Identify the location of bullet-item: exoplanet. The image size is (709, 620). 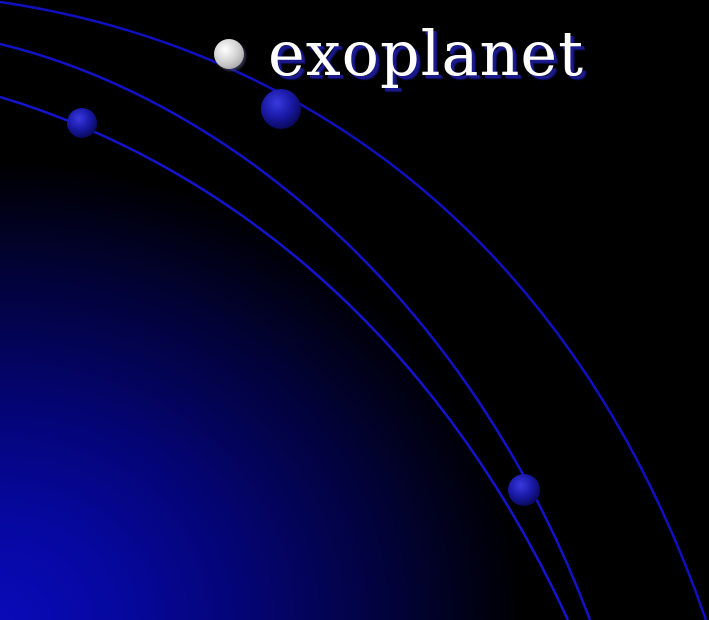
(399, 54).